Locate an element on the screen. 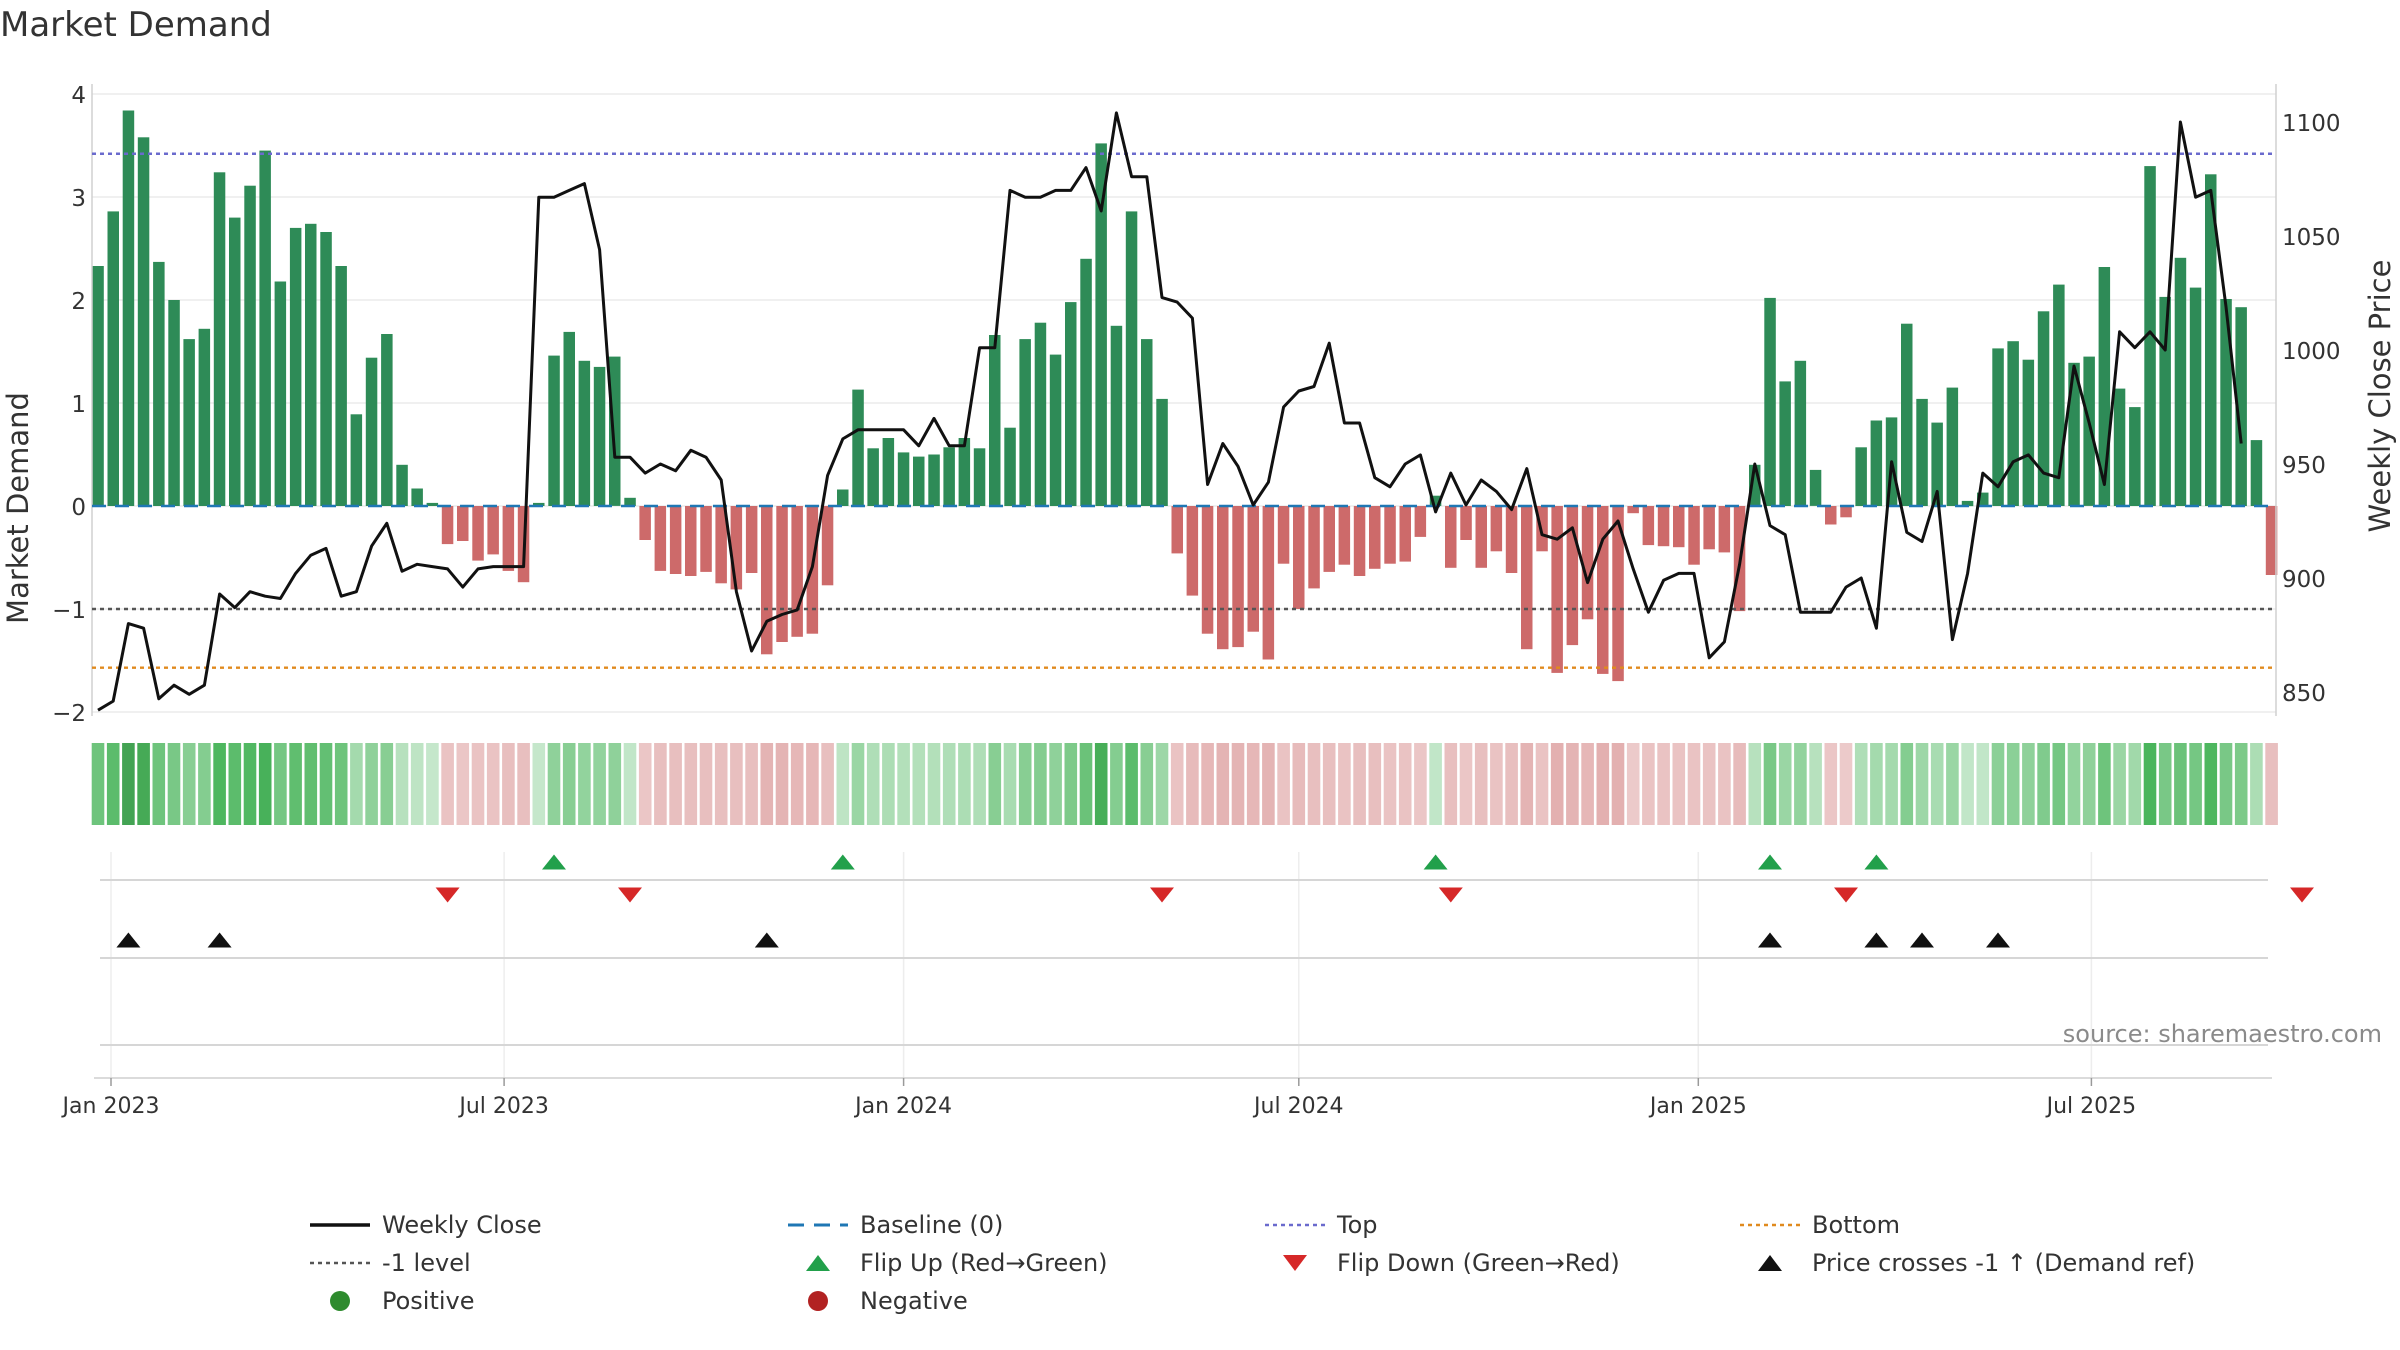 This screenshot has width=2400, height=1350. legend-baseline-label: Baseline (0) is located at coordinates (931, 1225).